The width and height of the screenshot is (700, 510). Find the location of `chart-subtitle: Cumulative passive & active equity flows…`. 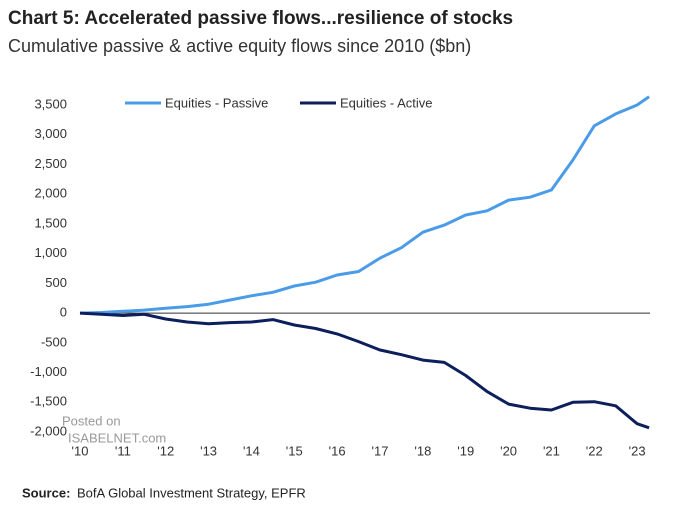

chart-subtitle: Cumulative passive & active equity flows… is located at coordinates (239, 46).